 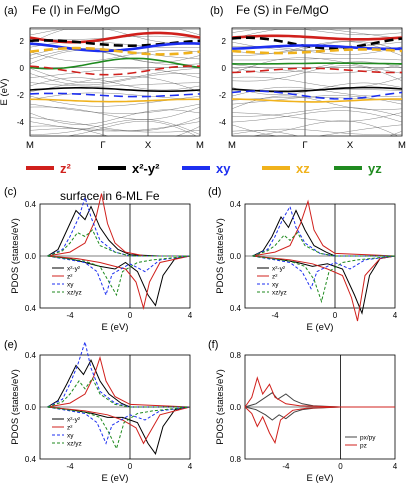 What do you see at coordinates (146, 168) in the screenshot?
I see `legend-label-x2y2: x²-y²` at bounding box center [146, 168].